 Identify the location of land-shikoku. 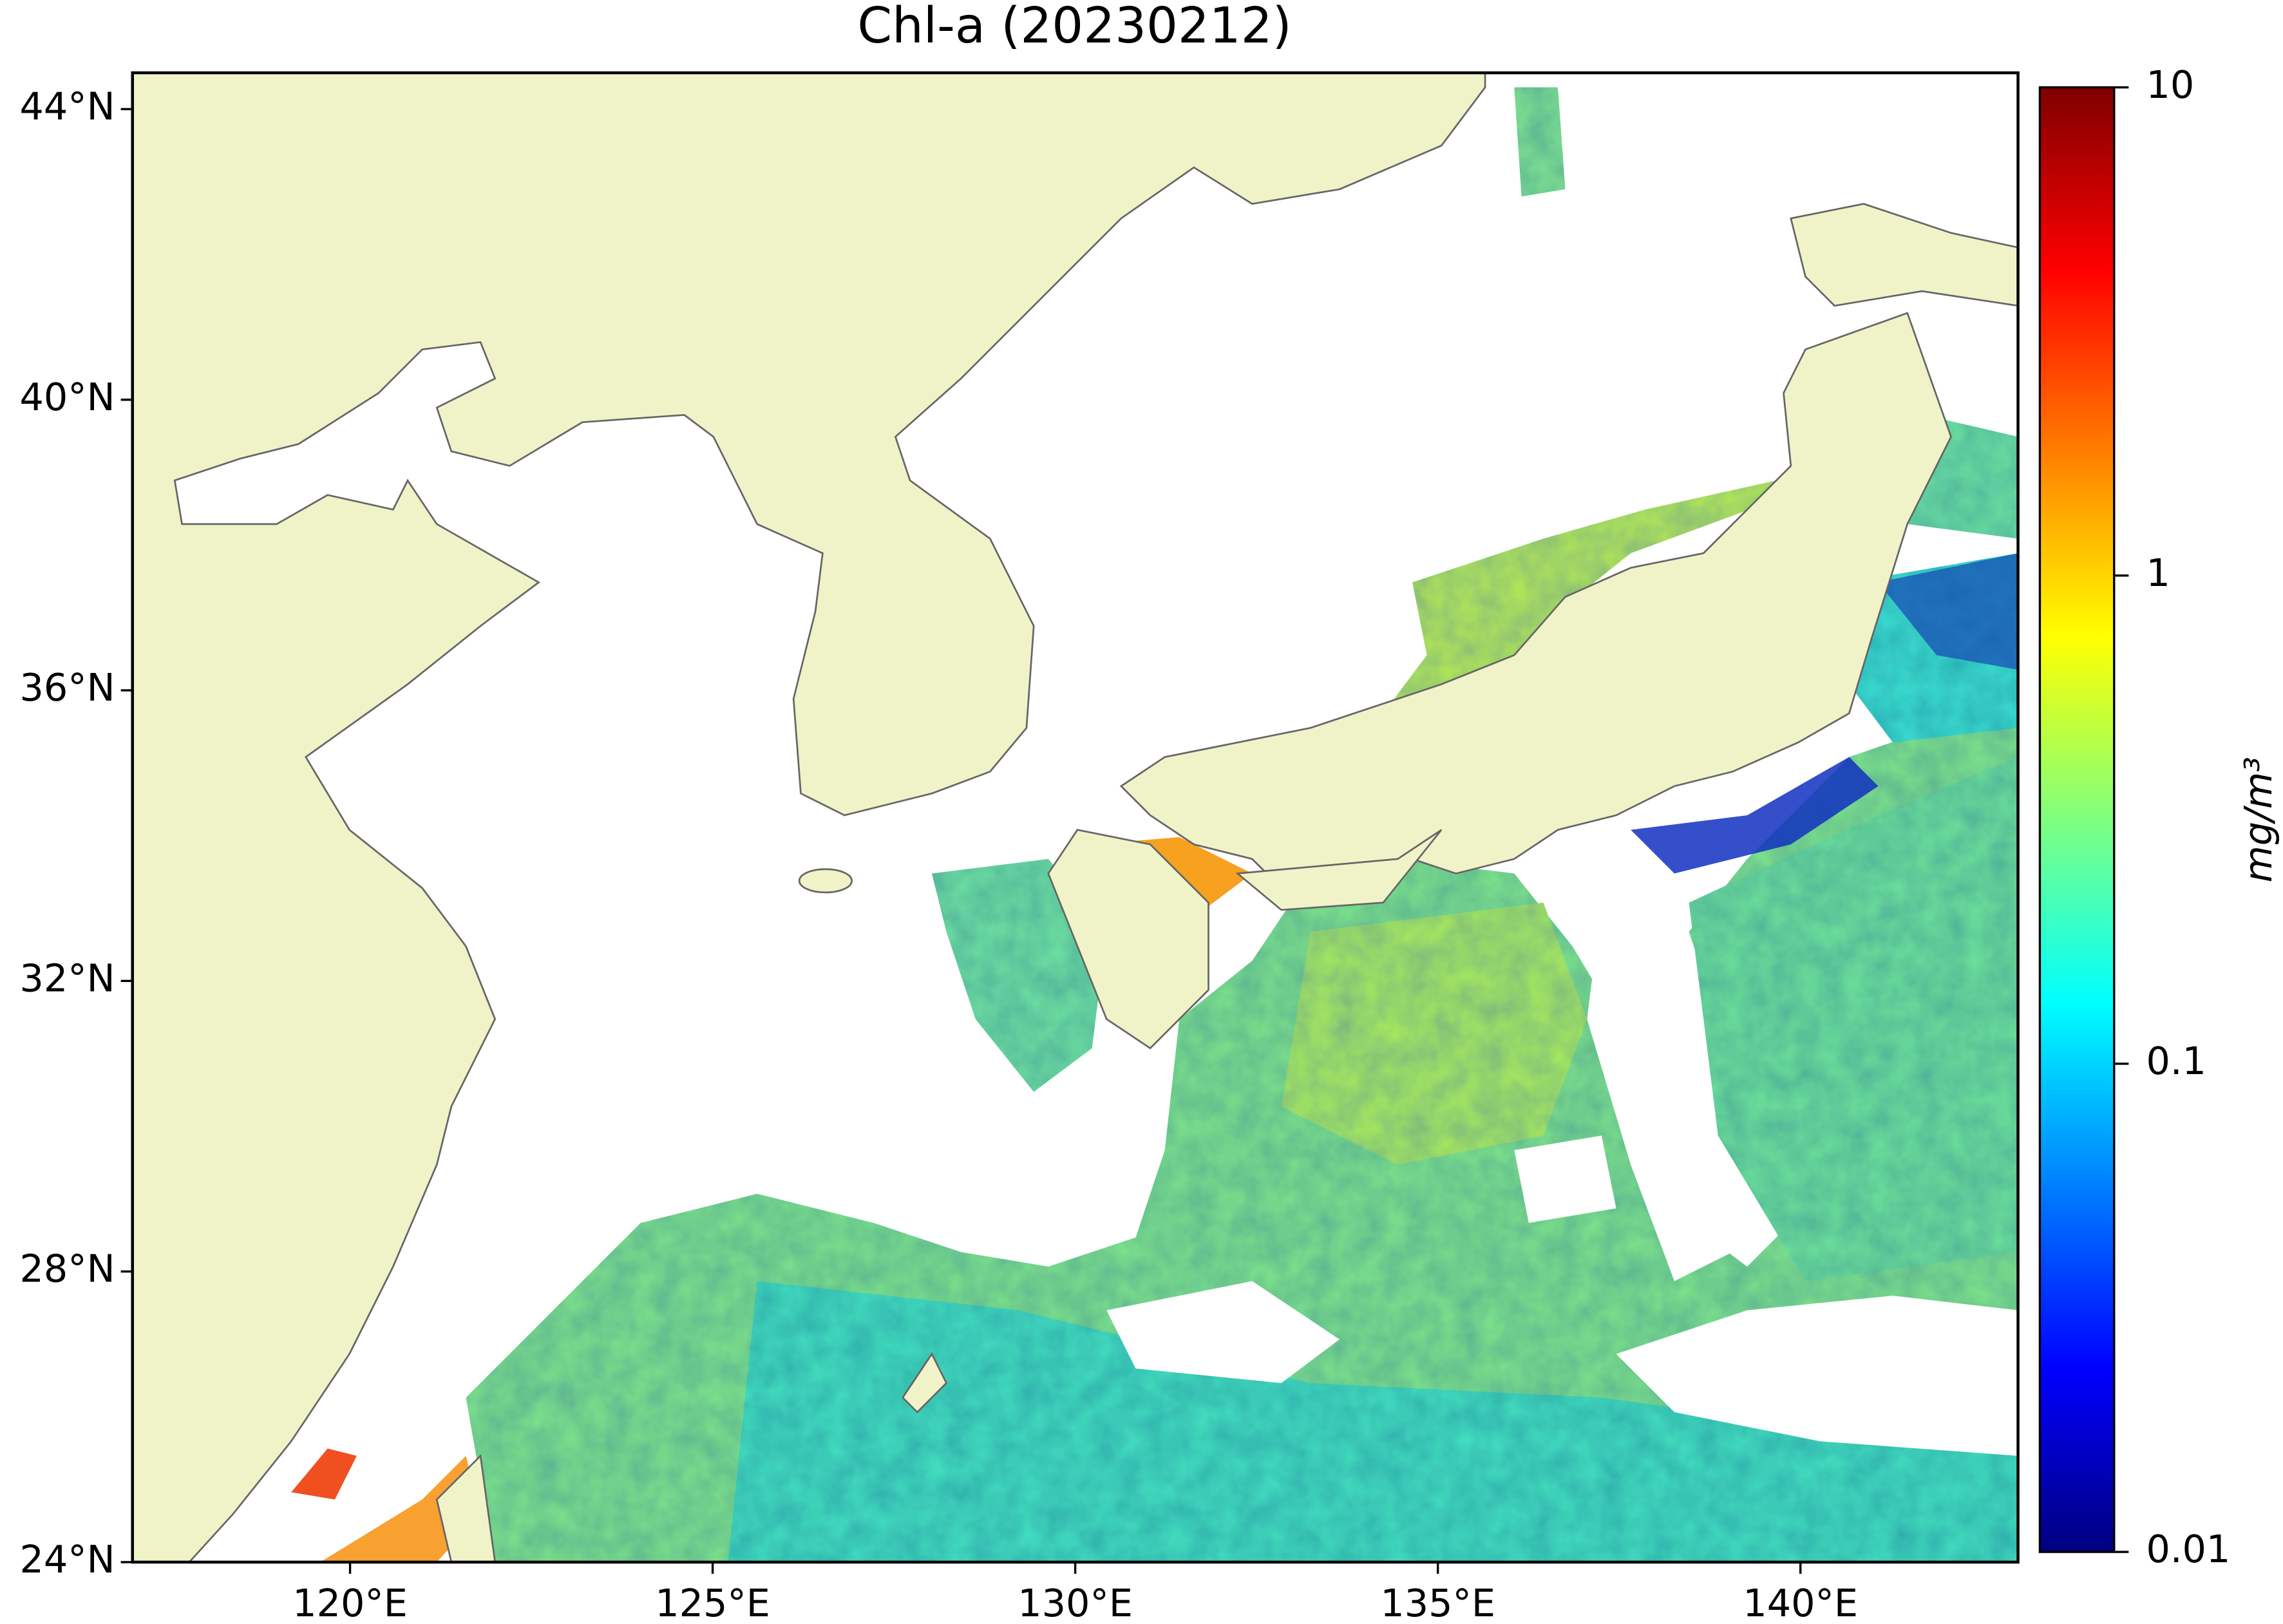
(1339, 870).